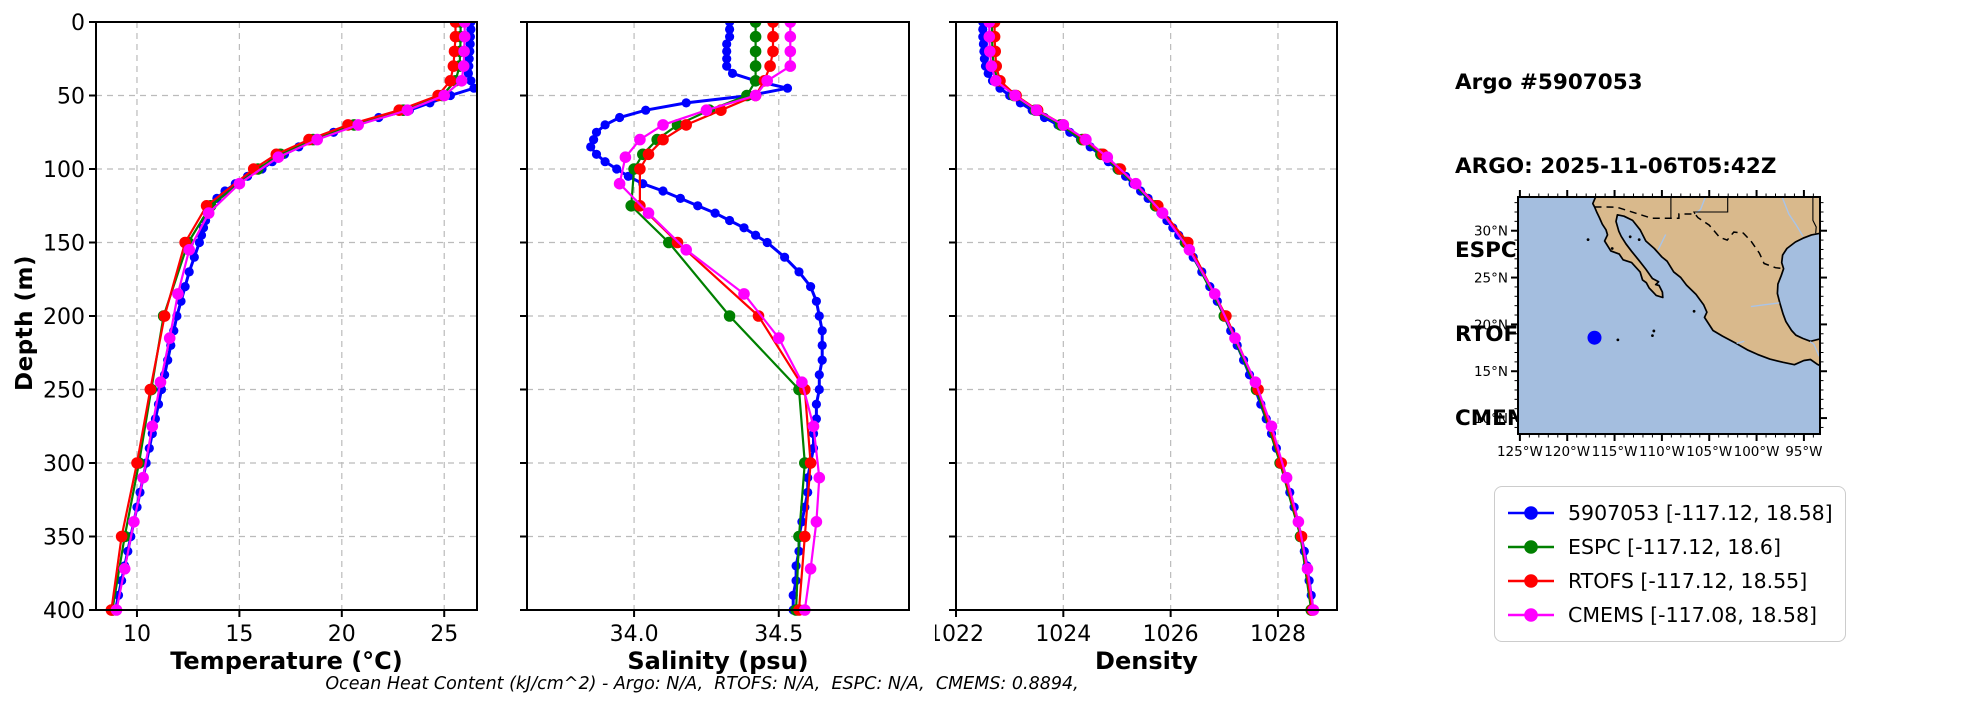 This screenshot has height=712, width=1967. Describe the element at coordinates (1757, 452) in the screenshot. I see `svg-text: 100°W` at that location.